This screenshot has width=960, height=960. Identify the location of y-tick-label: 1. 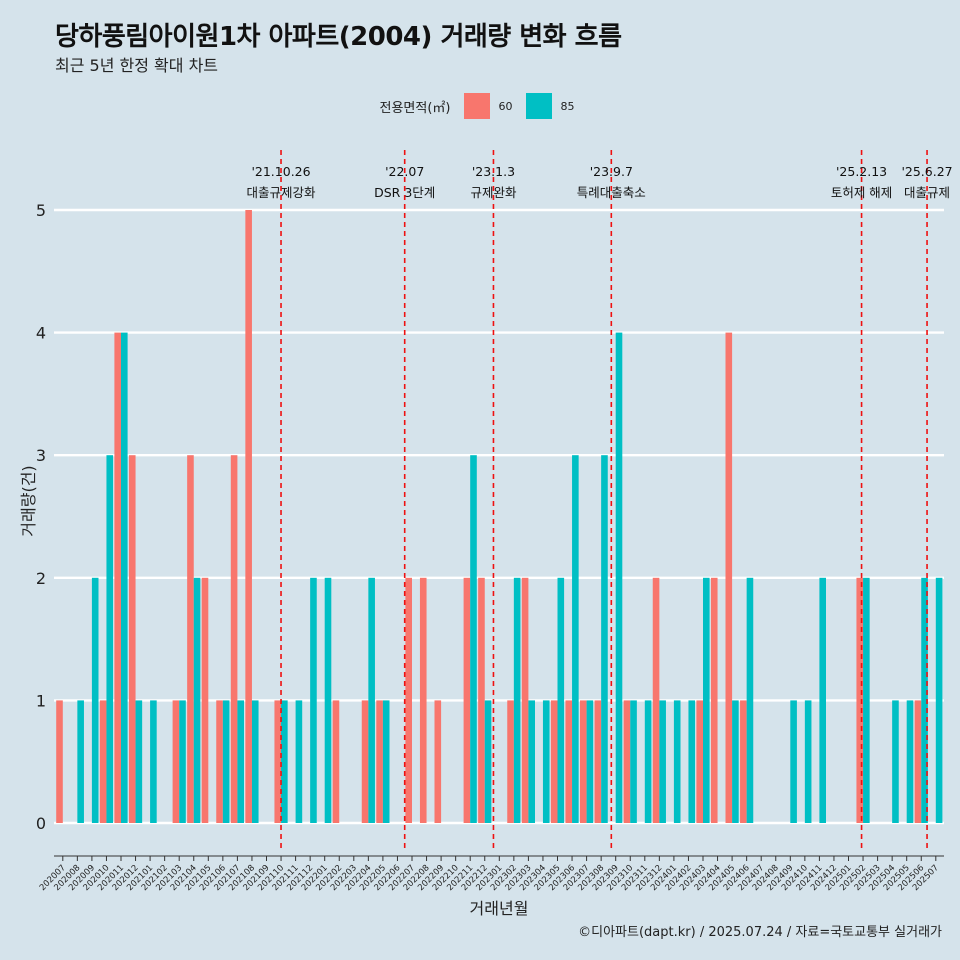
(41, 700).